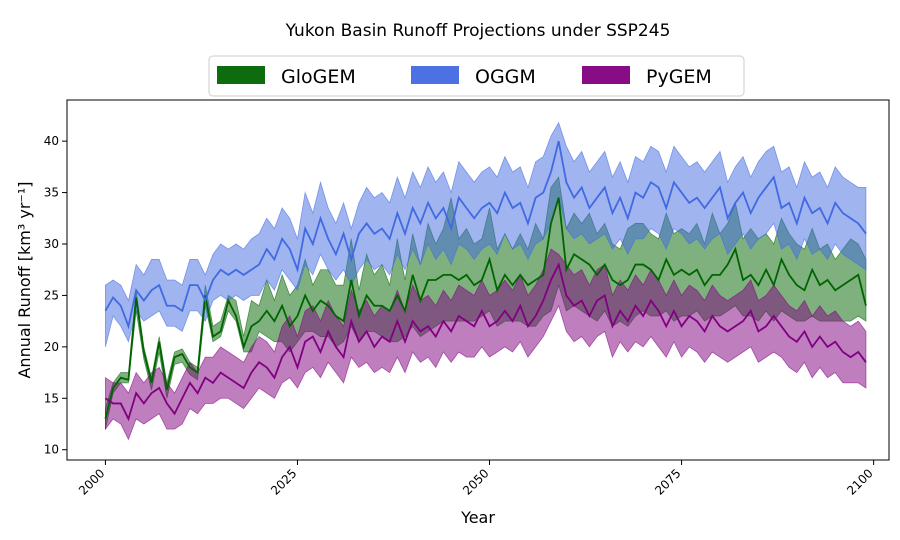 Image resolution: width=900 pixels, height=540 pixels. What do you see at coordinates (51, 193) in the screenshot?
I see `y-tick-label: 35` at bounding box center [51, 193].